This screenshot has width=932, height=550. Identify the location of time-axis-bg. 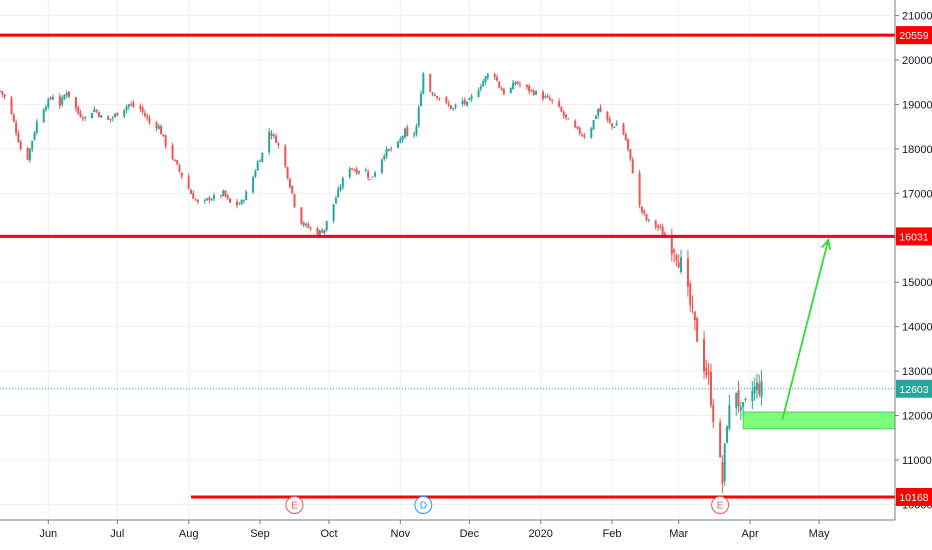
(466, 535).